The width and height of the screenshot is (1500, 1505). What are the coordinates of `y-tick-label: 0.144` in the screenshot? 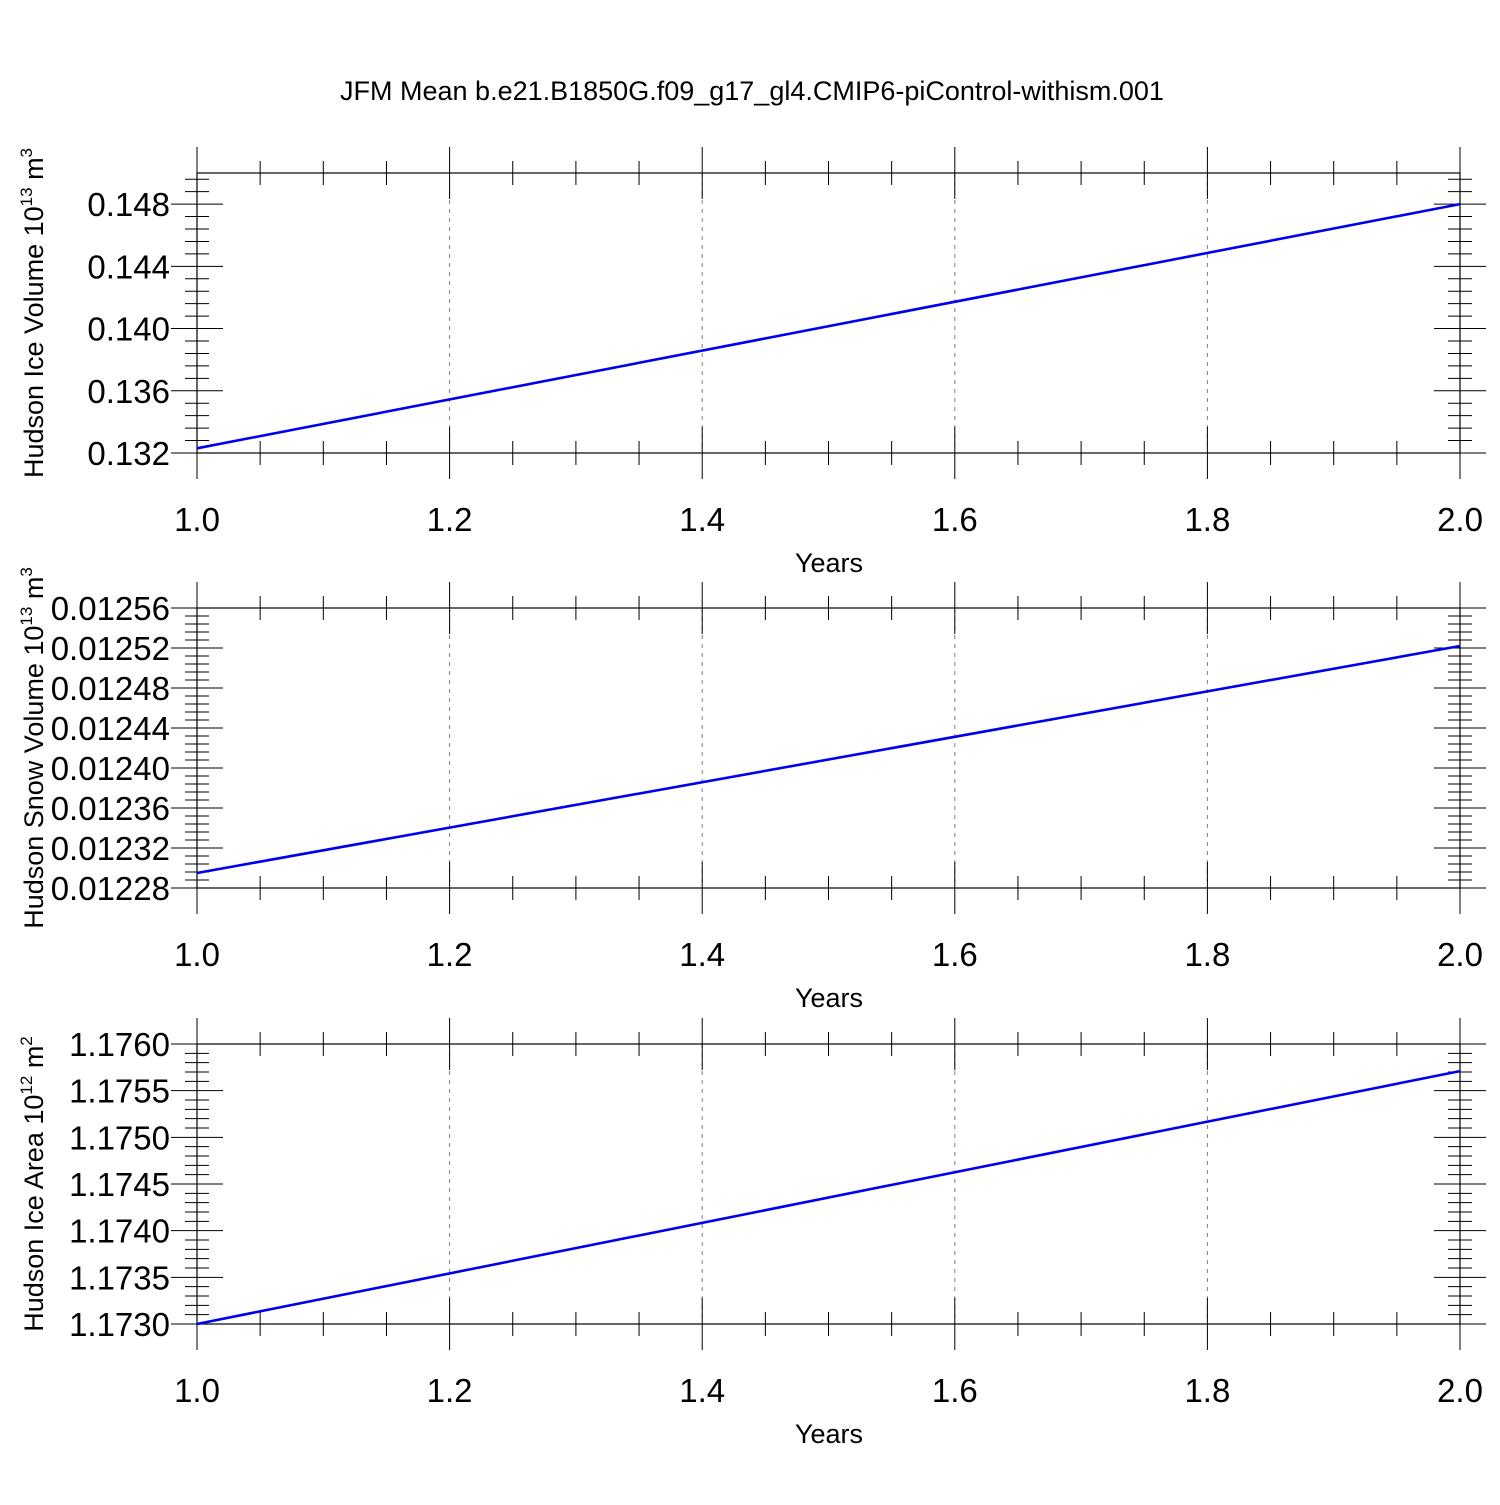 It's located at (128, 266).